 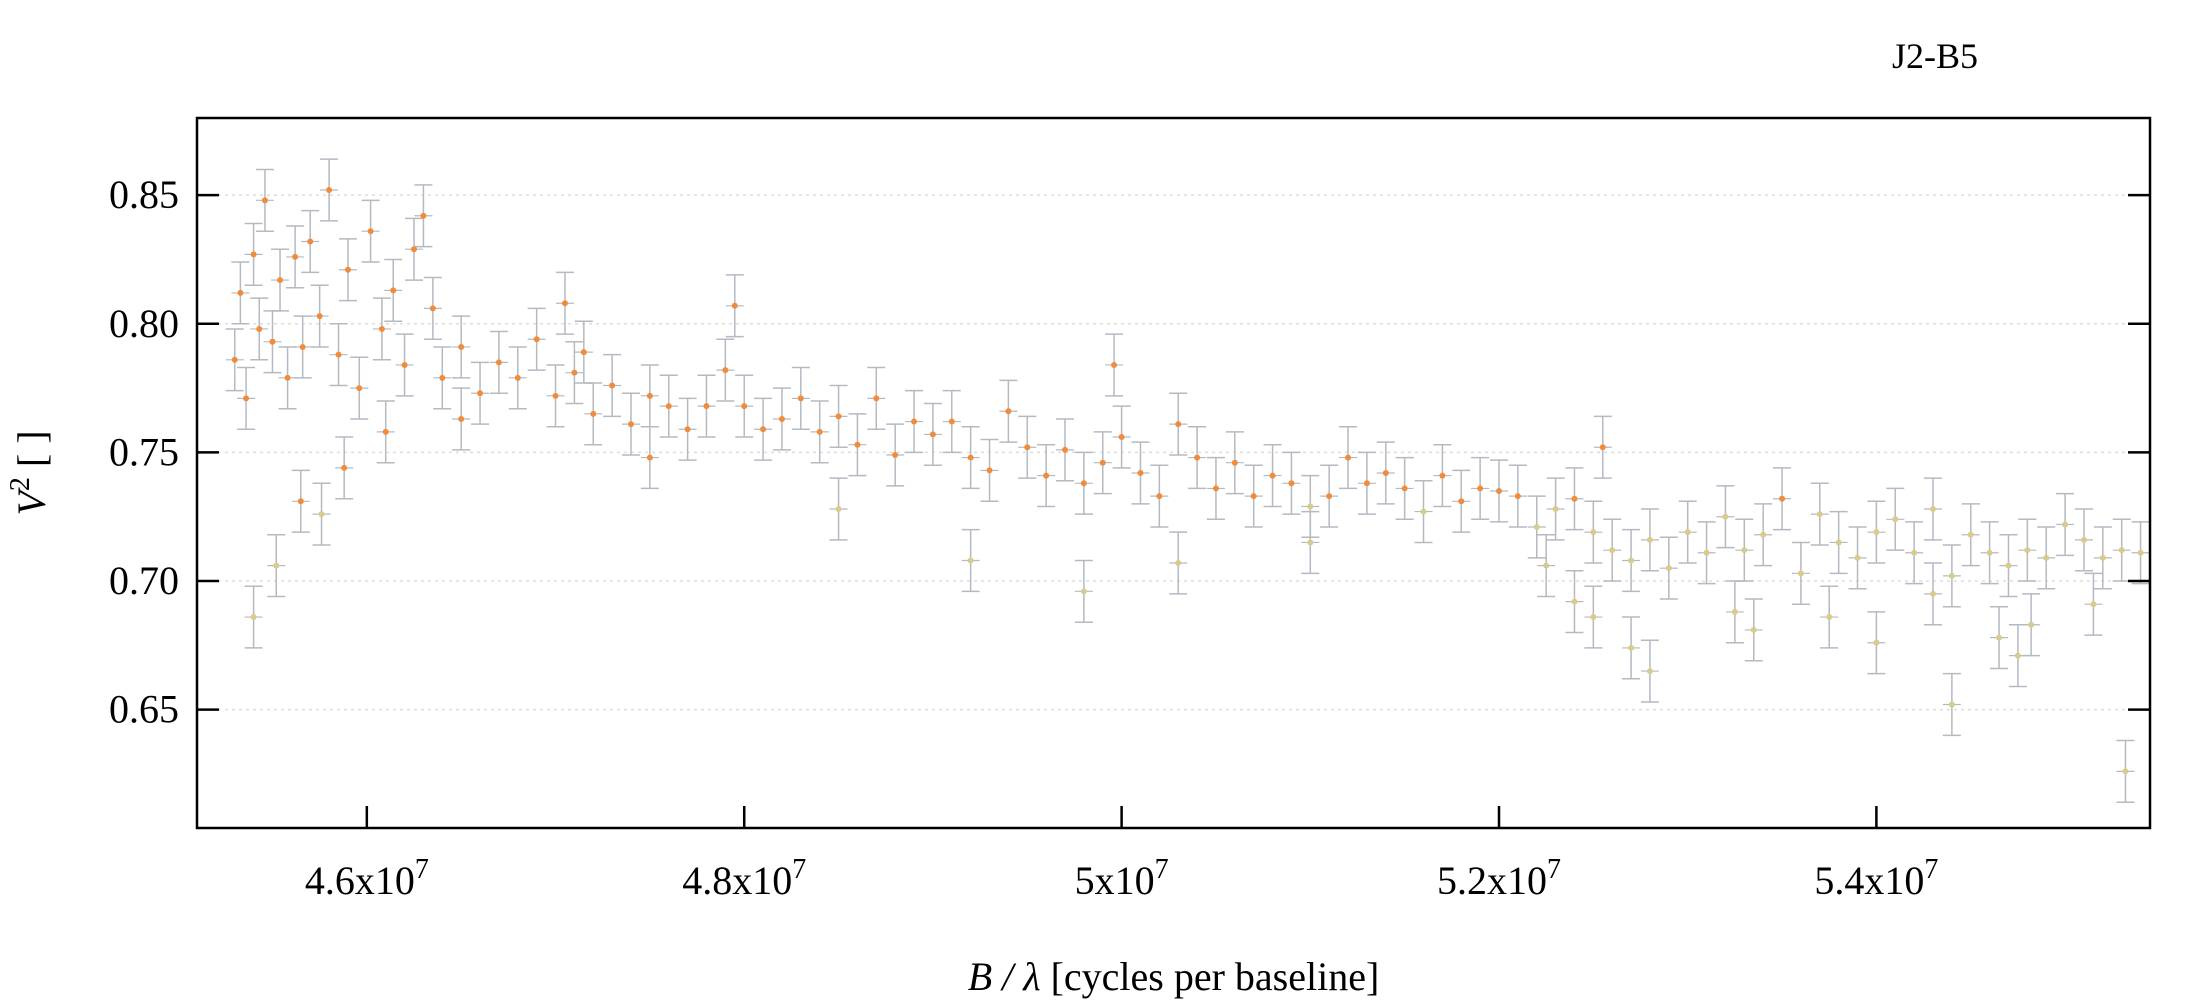 What do you see at coordinates (144, 323) in the screenshot?
I see `y-tick-label: 0.80` at bounding box center [144, 323].